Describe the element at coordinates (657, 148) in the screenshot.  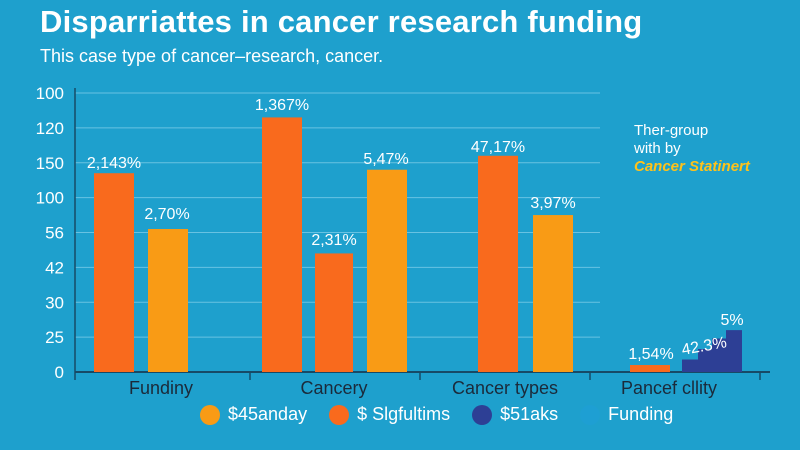
I see `annotation-line-2: with by` at that location.